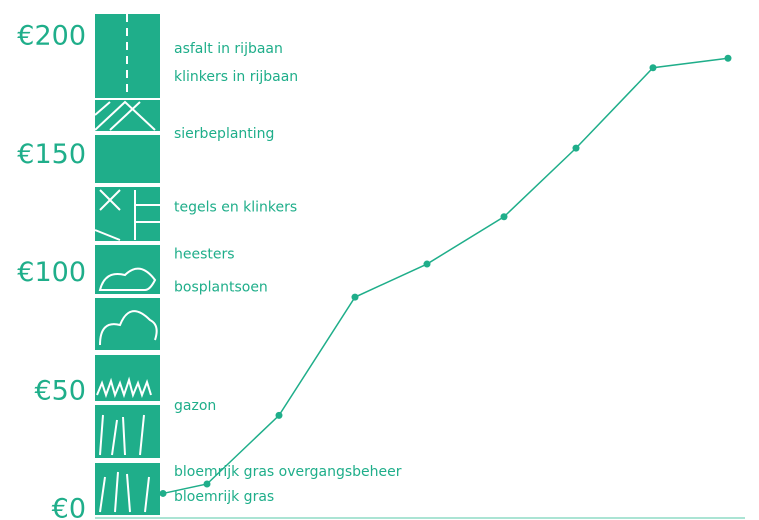 Image resolution: width=759 pixels, height=520 pixels. What do you see at coordinates (127, 264) in the screenshot?
I see `icon-column` at bounding box center [127, 264].